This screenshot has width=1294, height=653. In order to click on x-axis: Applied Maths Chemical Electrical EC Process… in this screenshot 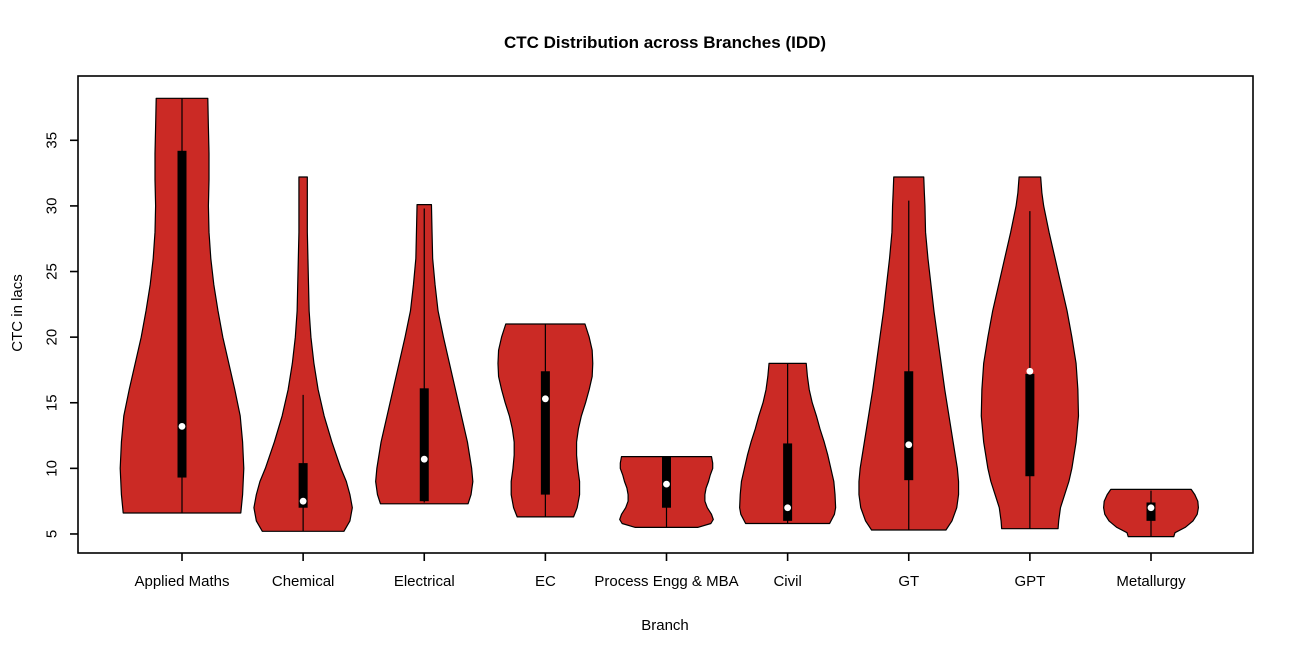, I will do `click(660, 571)`.